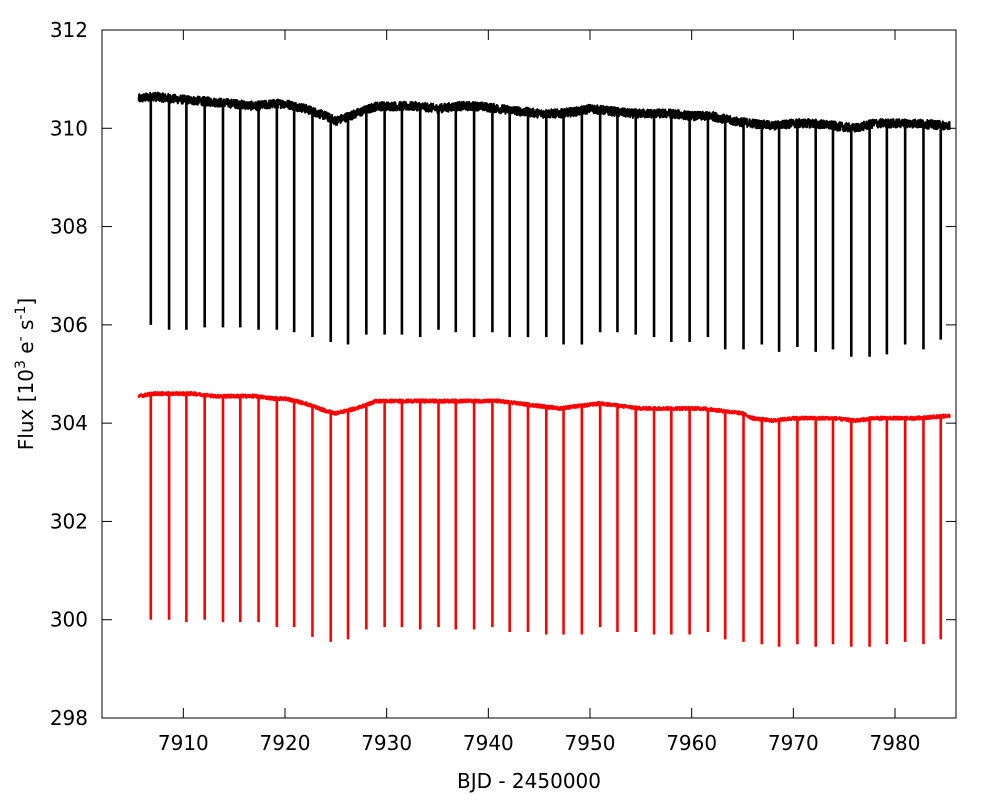 The width and height of the screenshot is (1000, 805). Describe the element at coordinates (26, 302) in the screenshot. I see `y-axis-title-suffix: ]` at that location.